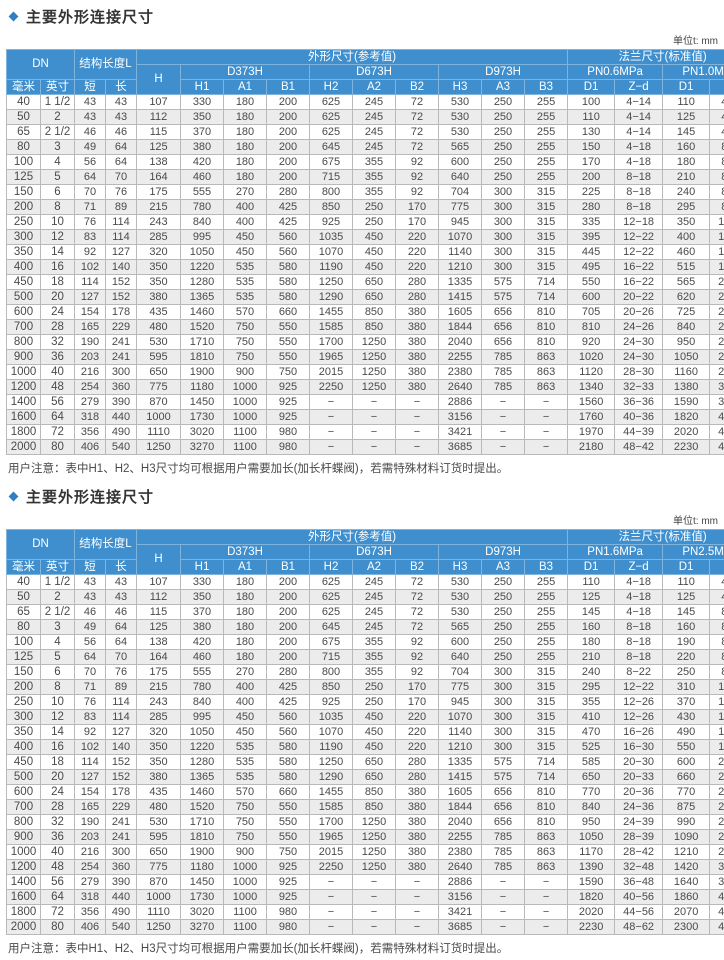 The image size is (724, 960). I want to click on table-cell: 1280, so click(202, 762).